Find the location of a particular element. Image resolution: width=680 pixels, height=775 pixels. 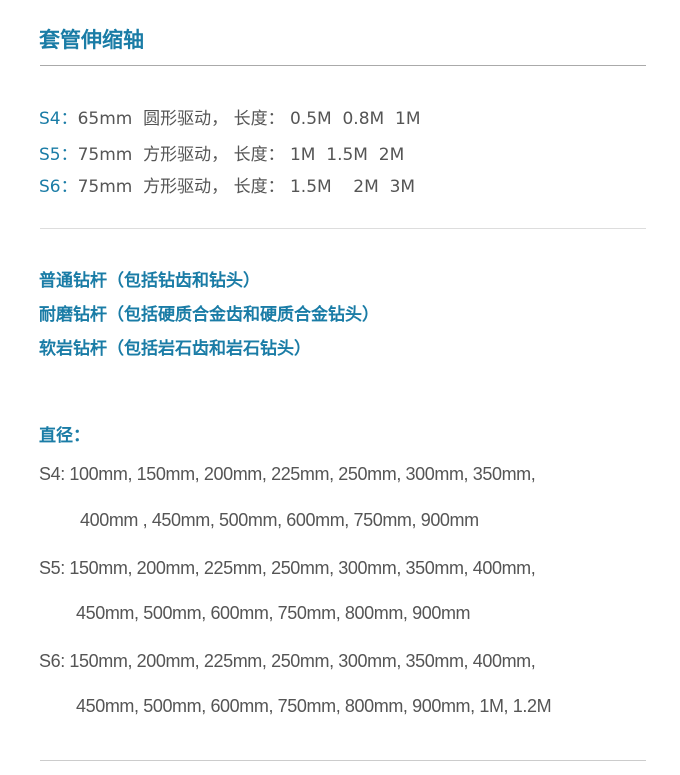

spec-s5: S5：75mm 方形驱动， 长度： 1M 1.5M 2M is located at coordinates (222, 155).